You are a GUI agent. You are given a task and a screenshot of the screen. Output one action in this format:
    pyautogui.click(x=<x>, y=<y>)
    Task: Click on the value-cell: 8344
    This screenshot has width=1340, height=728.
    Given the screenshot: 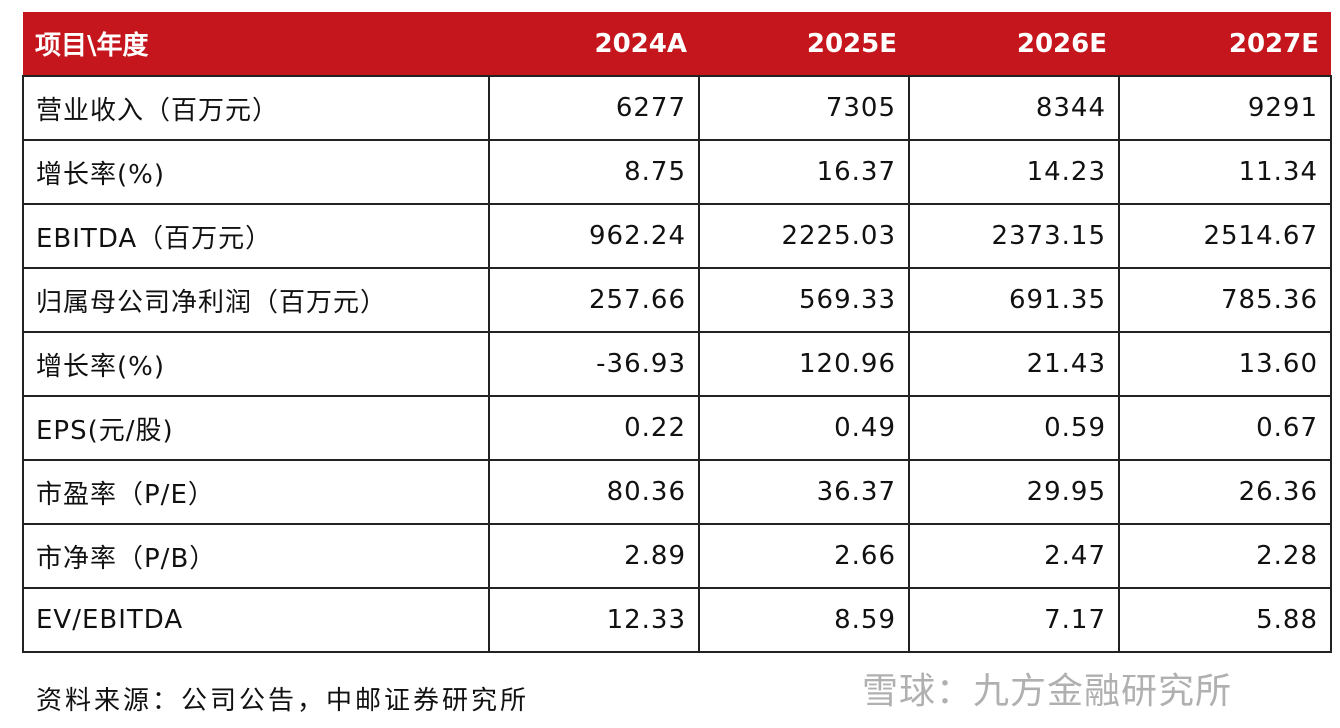 What is the action you would take?
    pyautogui.click(x=1014, y=108)
    